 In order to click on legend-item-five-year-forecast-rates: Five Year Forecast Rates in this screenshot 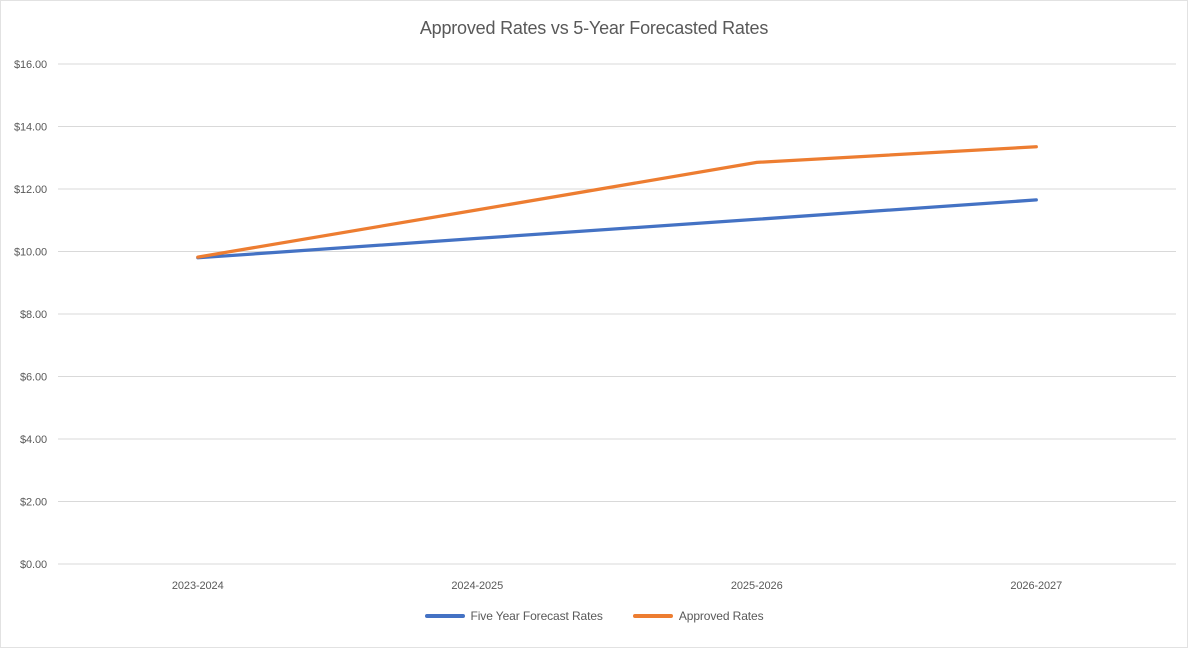, I will do `click(513, 616)`.